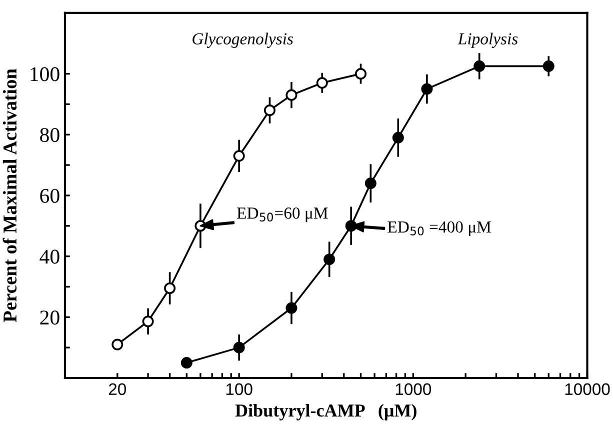 The height and width of the screenshot is (431, 613). Describe the element at coordinates (117, 389) in the screenshot. I see `x-tick-label: 20` at that location.